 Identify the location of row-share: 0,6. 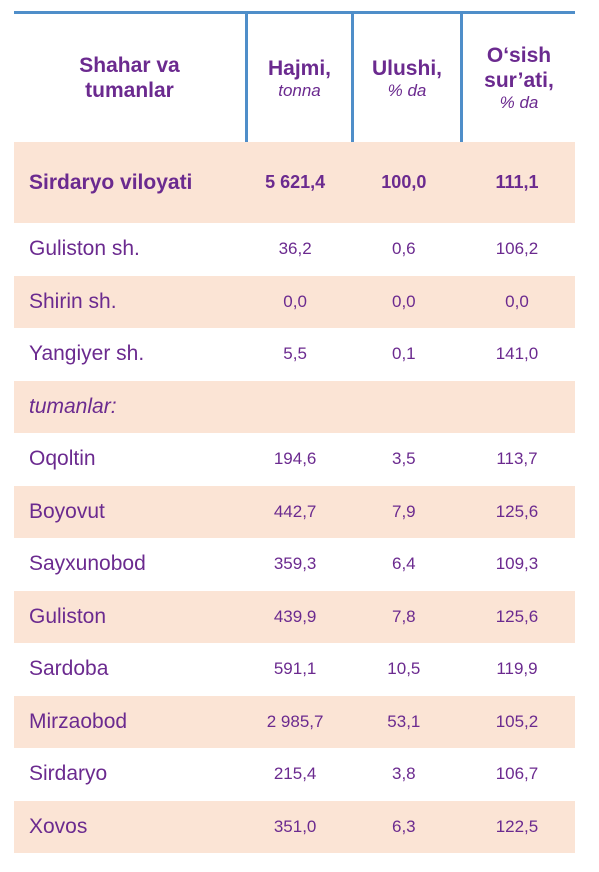
(404, 249).